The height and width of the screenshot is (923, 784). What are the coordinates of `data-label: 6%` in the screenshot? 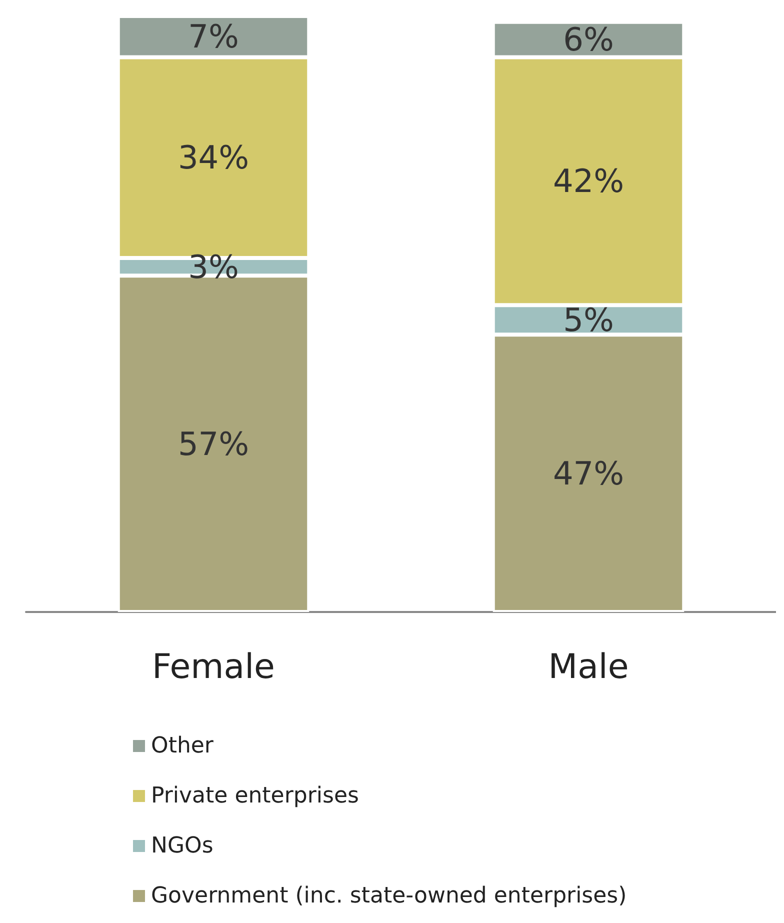 It's located at (588, 39).